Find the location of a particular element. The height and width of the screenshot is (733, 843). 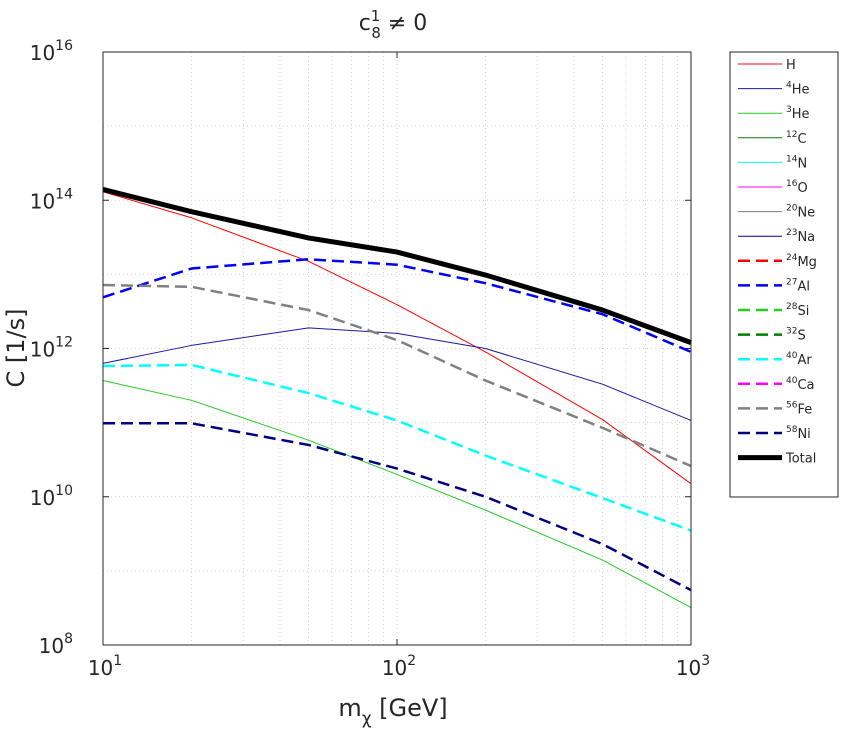

legend-name: C is located at coordinates (801, 139).